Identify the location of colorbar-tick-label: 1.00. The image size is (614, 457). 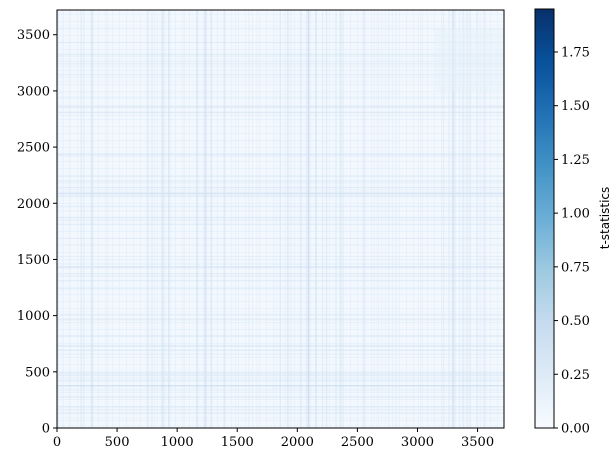
(575, 214).